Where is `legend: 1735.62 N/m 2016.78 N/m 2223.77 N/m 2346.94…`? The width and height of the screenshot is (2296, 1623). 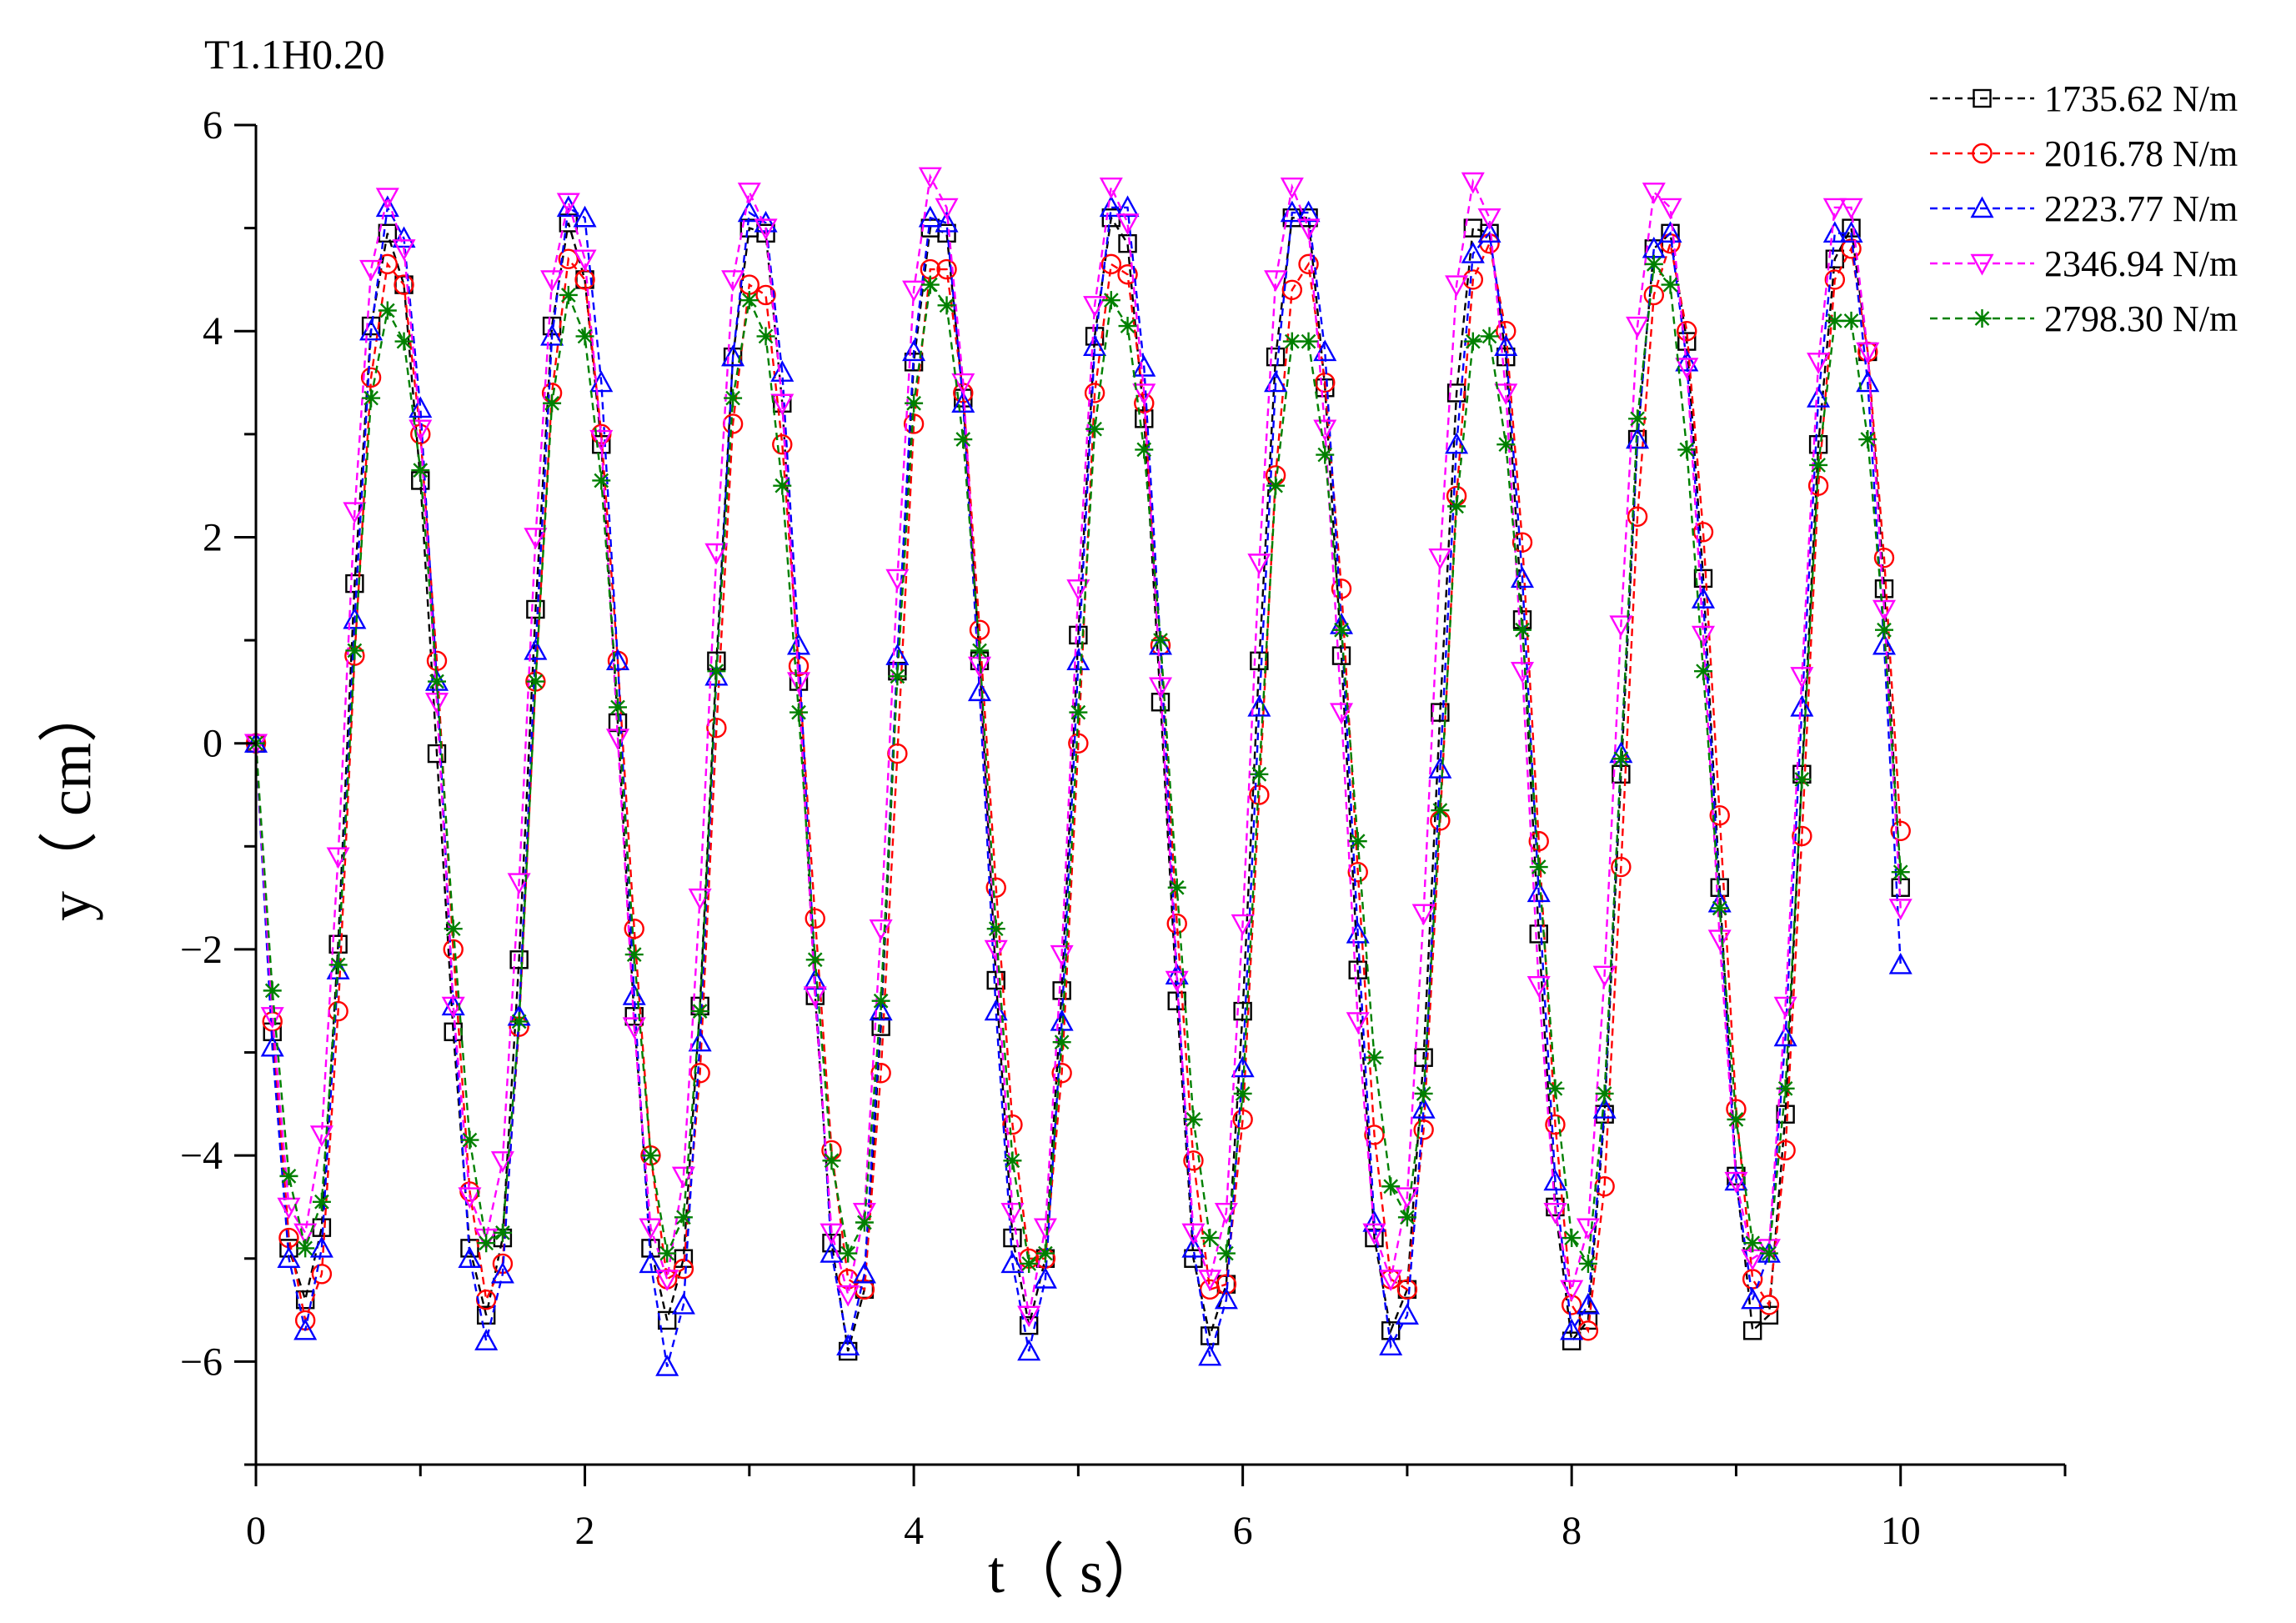
legend: 1735.62 N/m 2016.78 N/m 2223.77 N/m 2346.94… is located at coordinates (2084, 208).